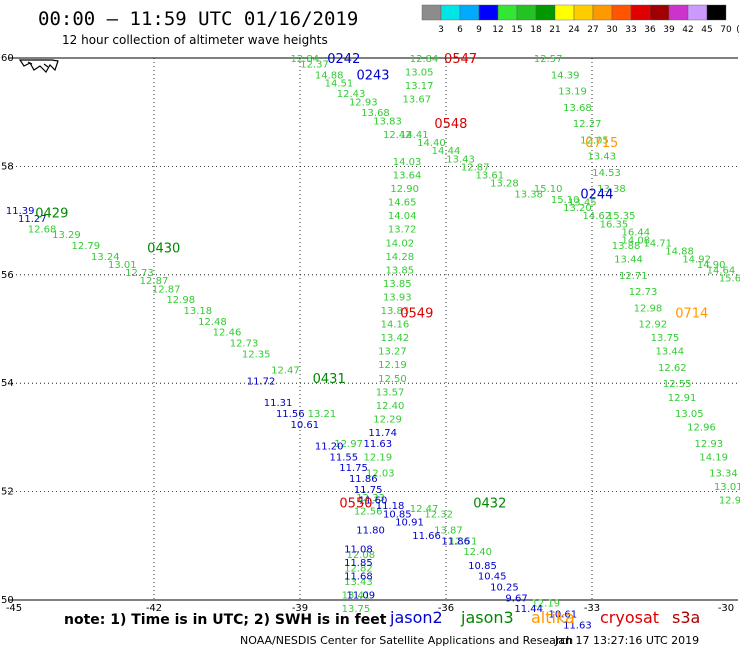 This screenshot has height=650, width=740. What do you see at coordinates (574, 30) in the screenshot?
I see `colorbar-label: 24` at bounding box center [574, 30].